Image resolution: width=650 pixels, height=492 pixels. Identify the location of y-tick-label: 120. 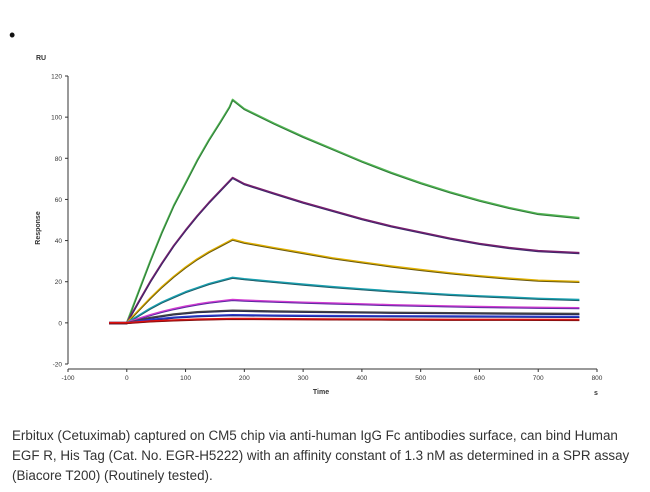
(56, 77).